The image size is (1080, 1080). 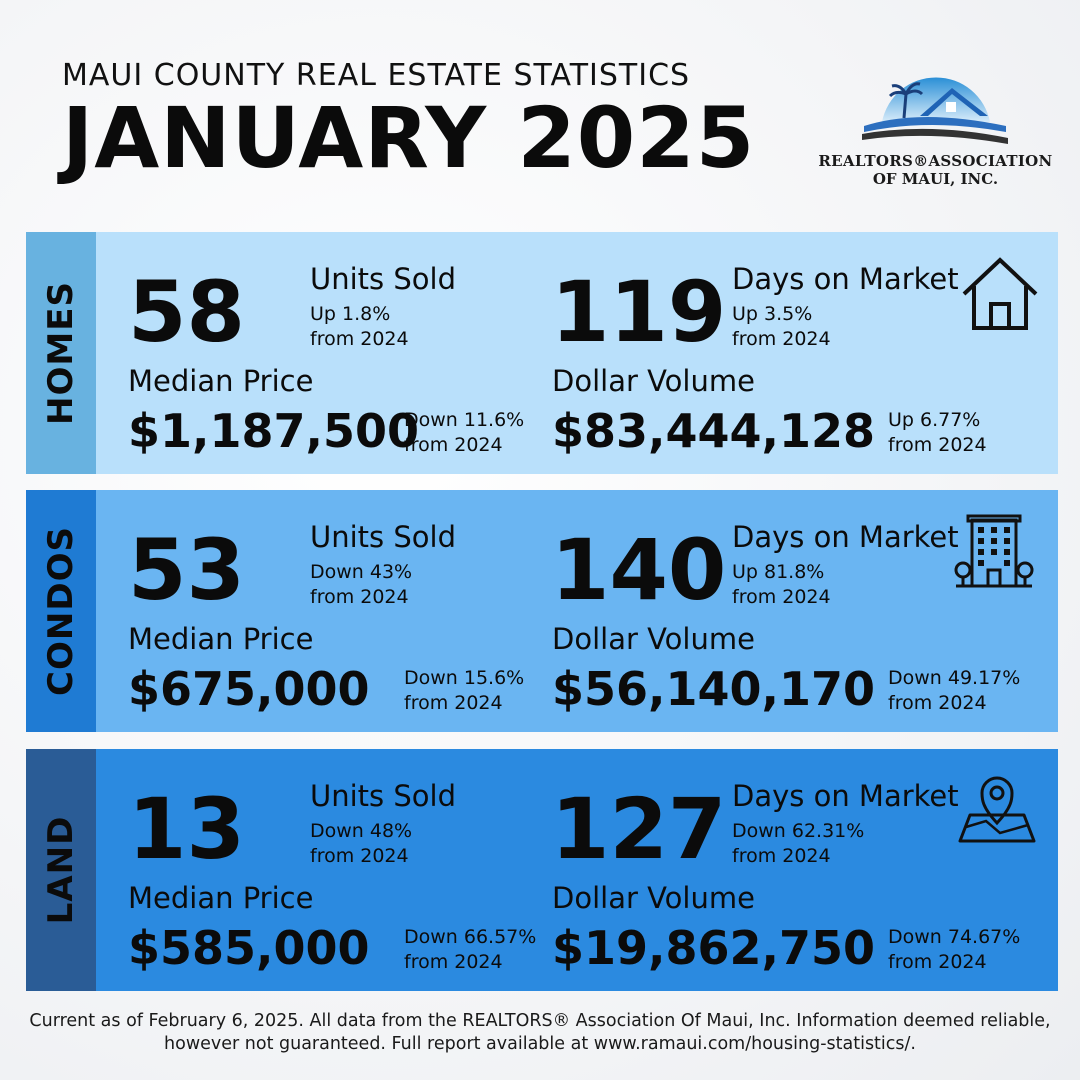 I want to click on dollar-volume-value: $19,862,750, so click(x=714, y=948).